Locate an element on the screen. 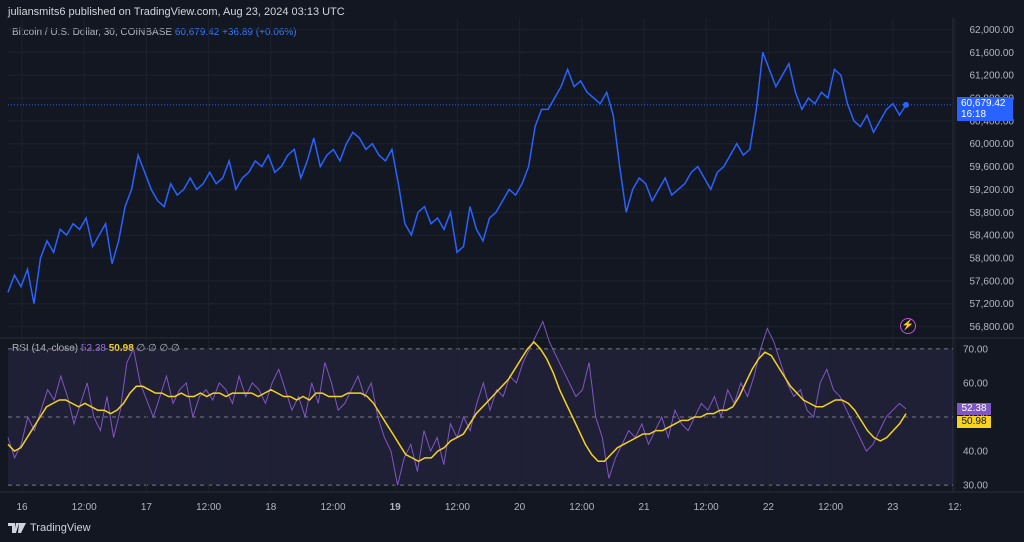 The height and width of the screenshot is (542, 1024). current-price-tag: 60,679.42 16:18 is located at coordinates (985, 109).